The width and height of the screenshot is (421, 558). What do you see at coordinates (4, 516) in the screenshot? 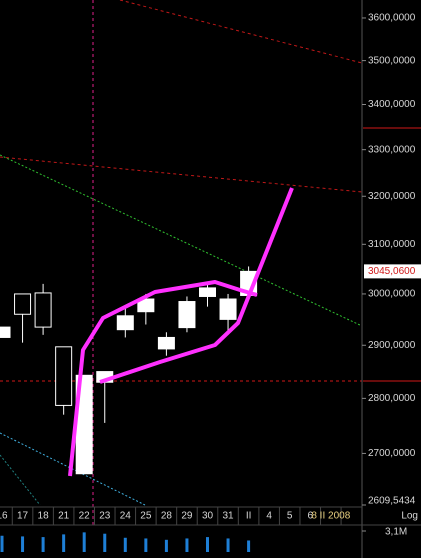
I see `x-tick-label: 16` at bounding box center [4, 516].